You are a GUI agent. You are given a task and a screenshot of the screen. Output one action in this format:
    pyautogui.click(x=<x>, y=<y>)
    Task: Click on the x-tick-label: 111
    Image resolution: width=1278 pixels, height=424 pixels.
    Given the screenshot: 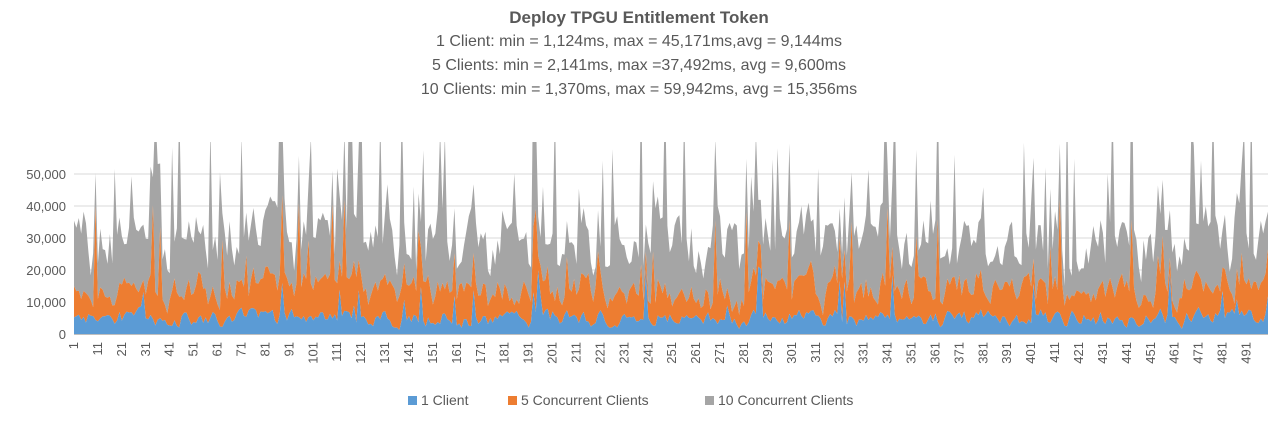 What is the action you would take?
    pyautogui.click(x=336, y=352)
    